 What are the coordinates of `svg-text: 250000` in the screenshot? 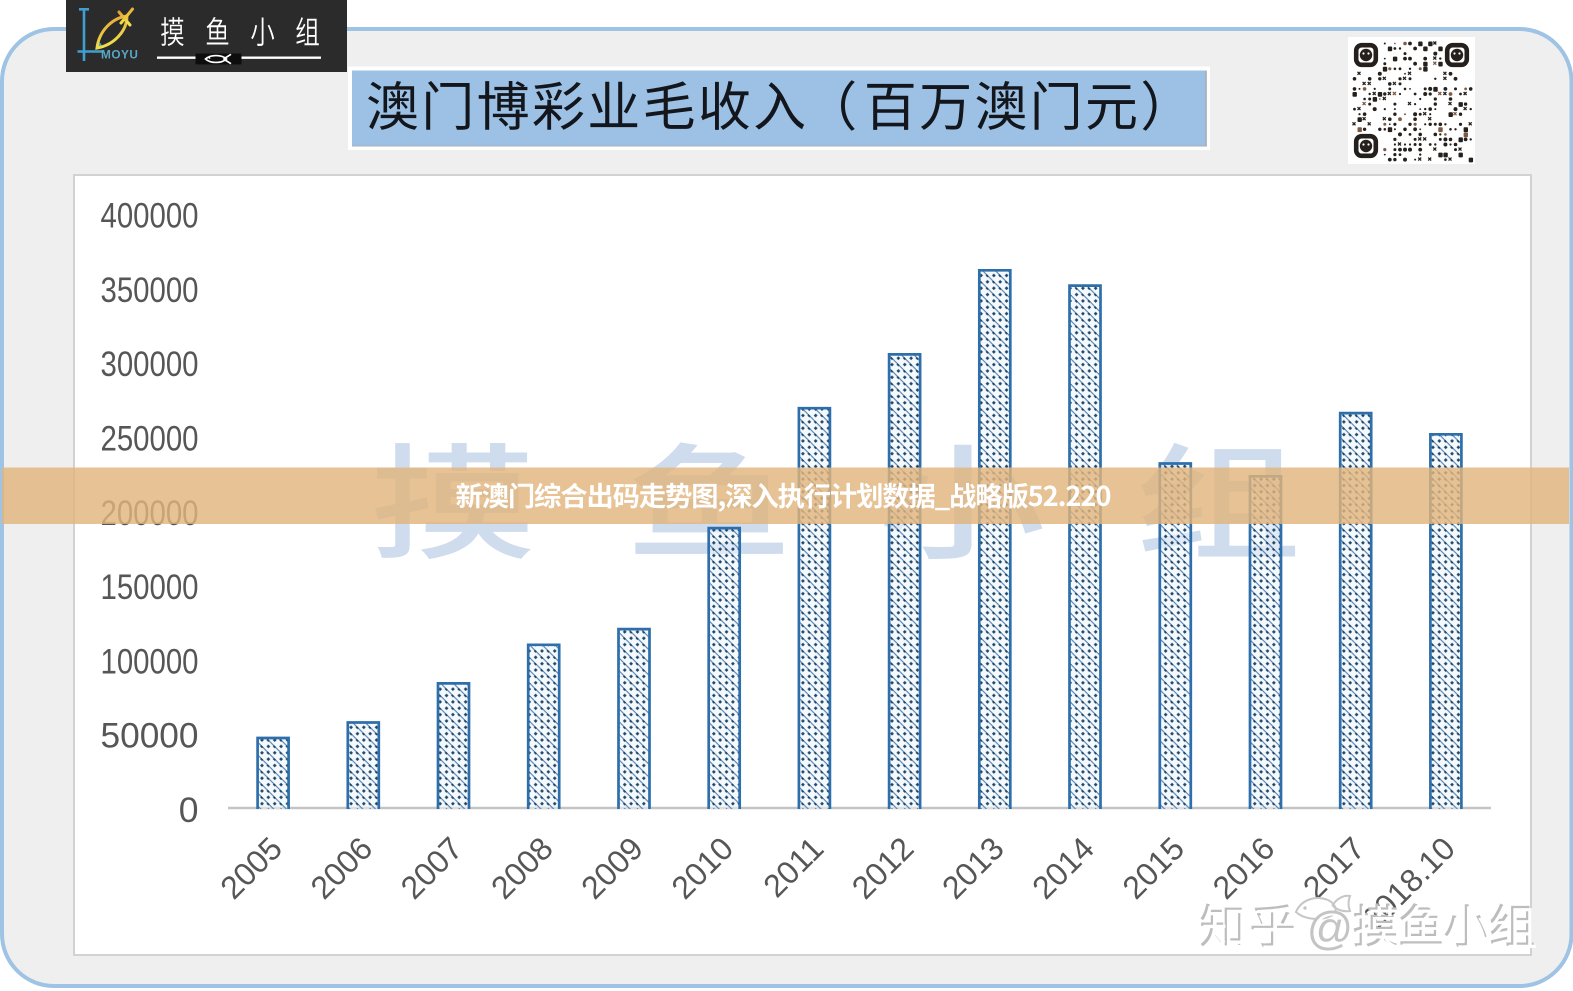 It's located at (150, 439).